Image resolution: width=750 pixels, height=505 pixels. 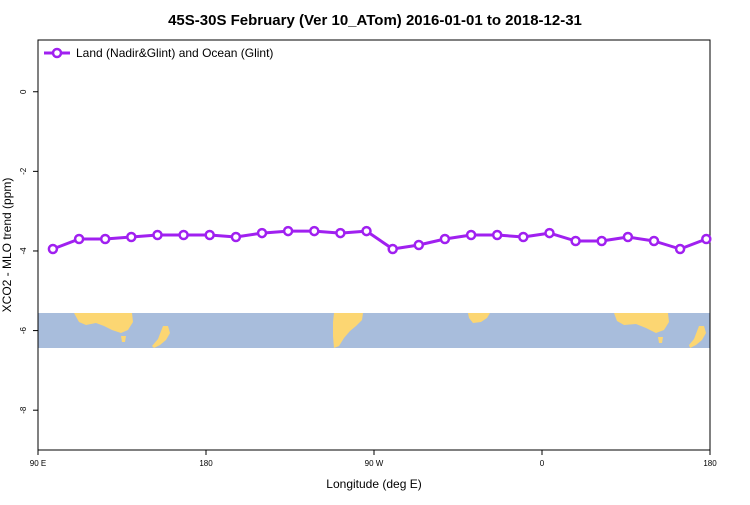 What do you see at coordinates (7, 245) in the screenshot?
I see `y-axis-label: XCO2 - MLO trend (ppm)` at bounding box center [7, 245].